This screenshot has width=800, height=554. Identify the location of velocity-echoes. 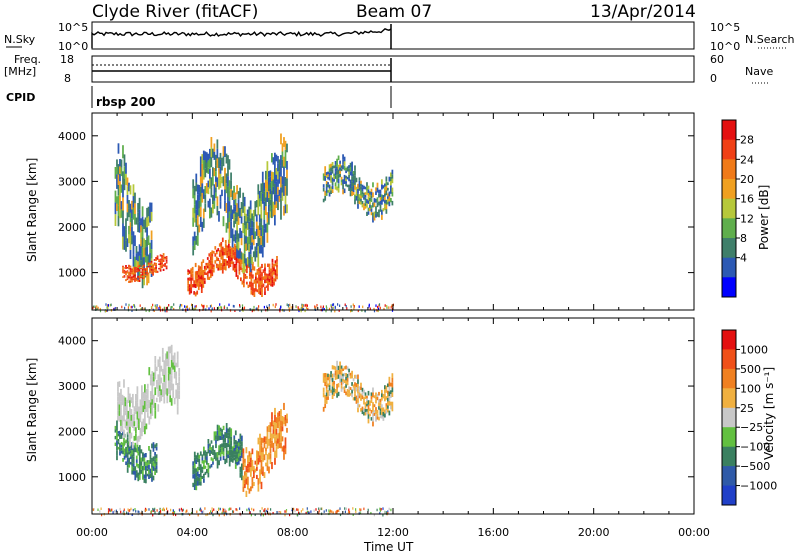
(254, 420).